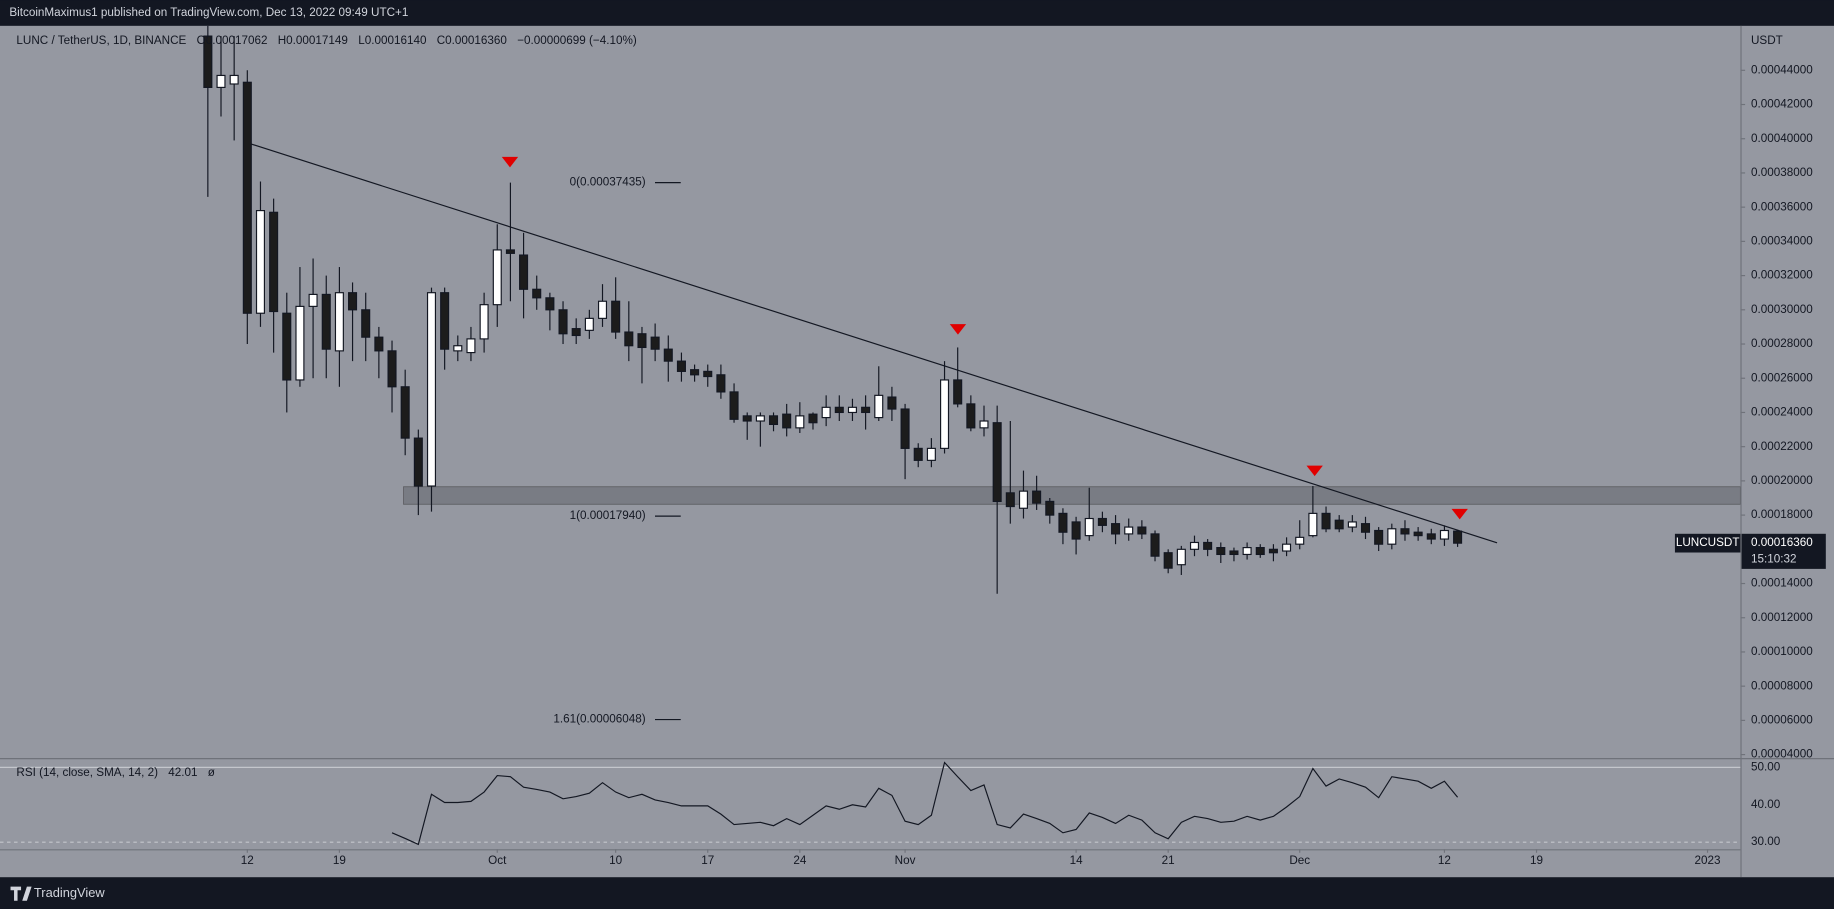 This screenshot has height=909, width=1834. What do you see at coordinates (1708, 860) in the screenshot?
I see `x-tick-label: 2023` at bounding box center [1708, 860].